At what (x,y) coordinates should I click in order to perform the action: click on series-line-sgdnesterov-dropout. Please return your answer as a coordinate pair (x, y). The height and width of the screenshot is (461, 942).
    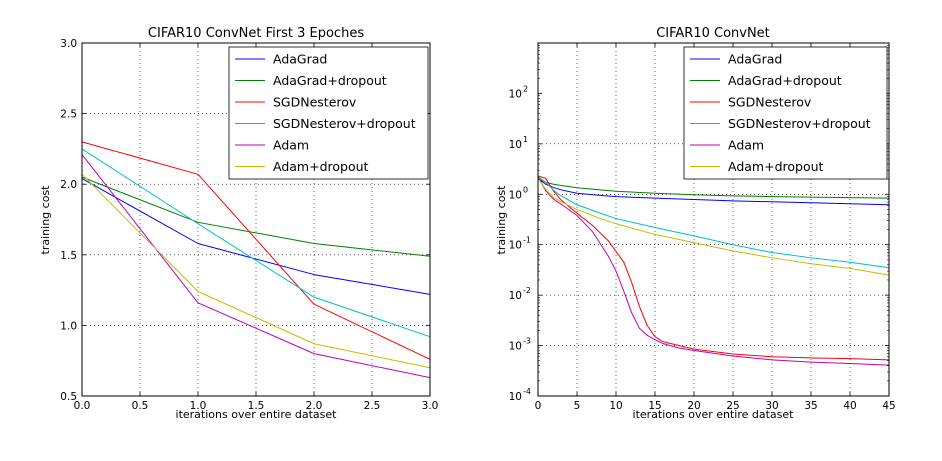
    Looking at the image, I should click on (713, 222).